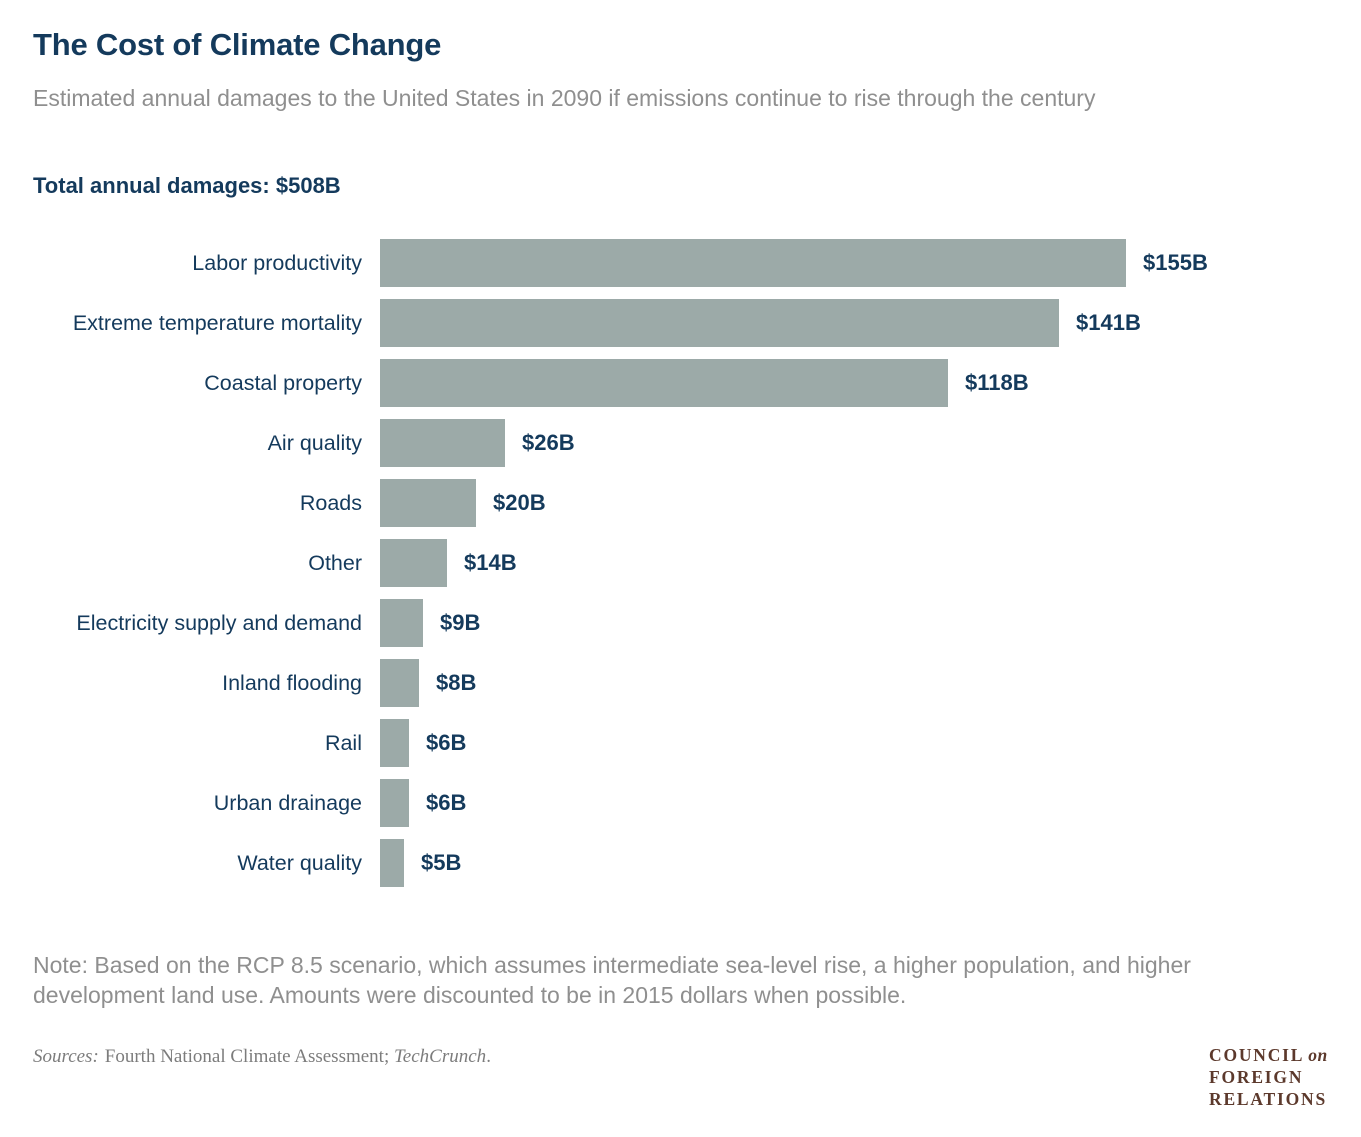 Image resolution: width=1361 pixels, height=1137 pixels. What do you see at coordinates (683, 563) in the screenshot?
I see `bar-row: Other $14B` at bounding box center [683, 563].